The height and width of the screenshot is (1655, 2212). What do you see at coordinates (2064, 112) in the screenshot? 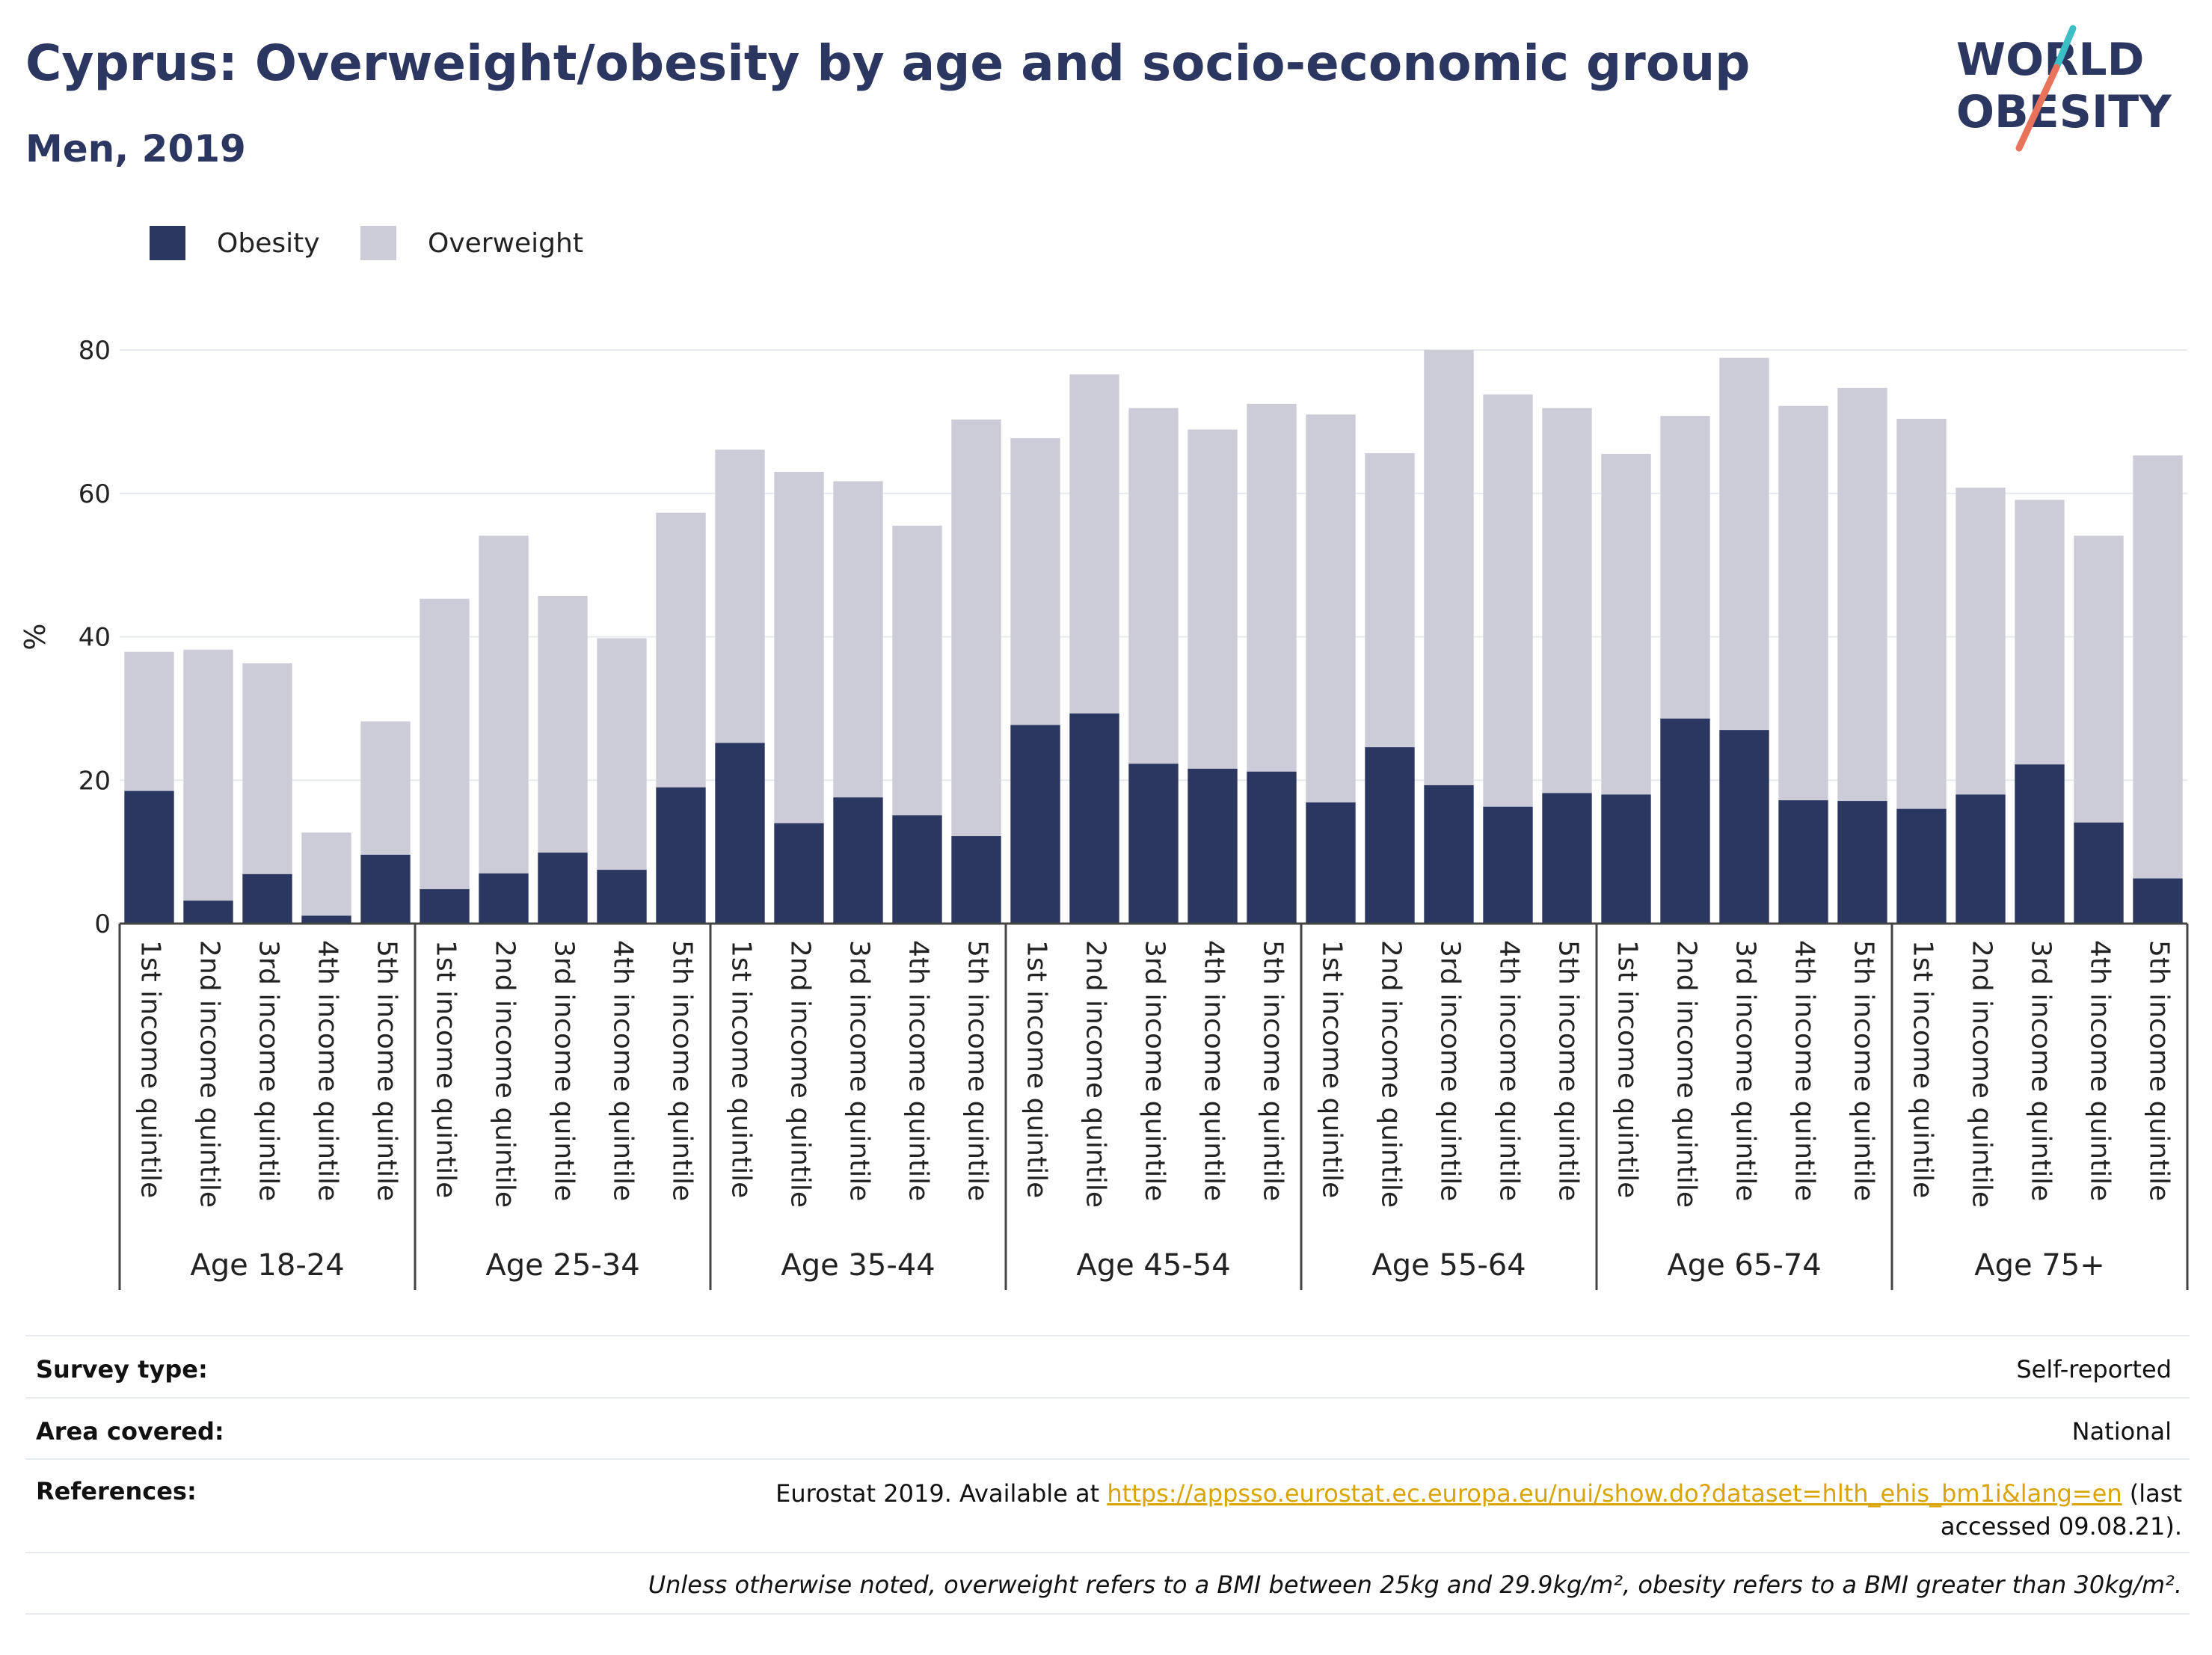
I see `logo-line2: OBESITY` at bounding box center [2064, 112].